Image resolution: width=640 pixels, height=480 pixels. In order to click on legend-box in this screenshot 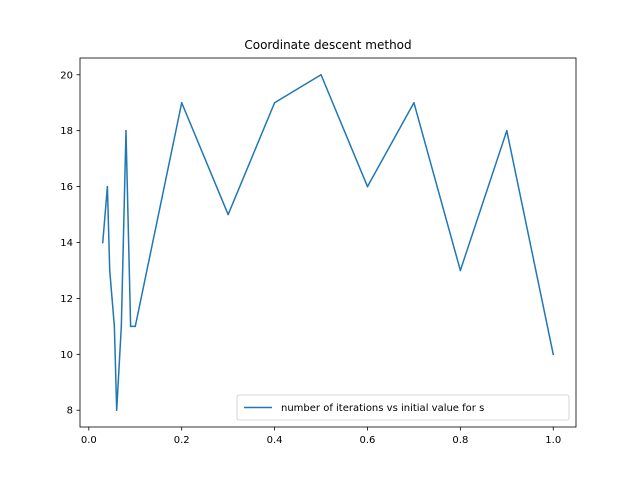, I will do `click(403, 407)`.